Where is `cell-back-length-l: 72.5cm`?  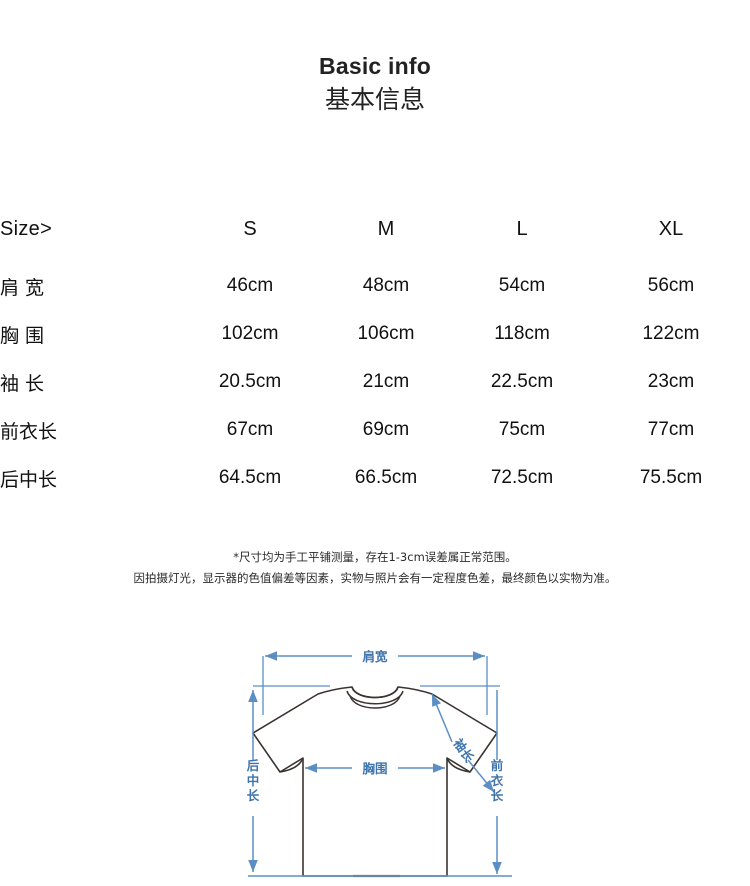
cell-back-length-l: 72.5cm is located at coordinates (522, 477).